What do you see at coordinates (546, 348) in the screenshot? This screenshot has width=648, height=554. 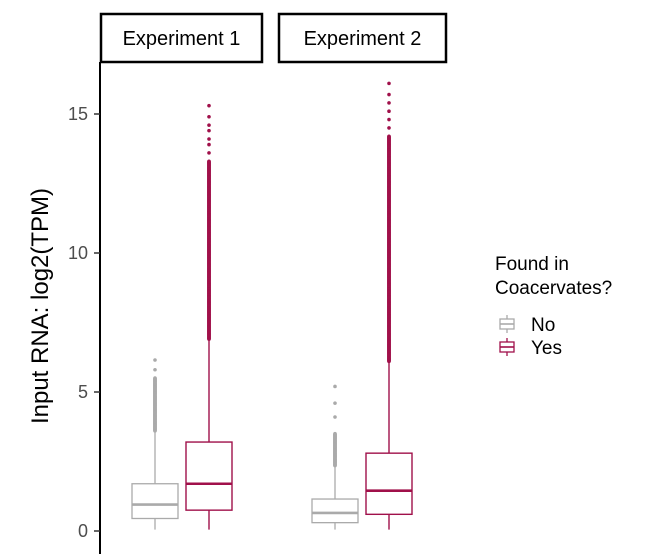 I see `legend-label-yes: Yes` at bounding box center [546, 348].